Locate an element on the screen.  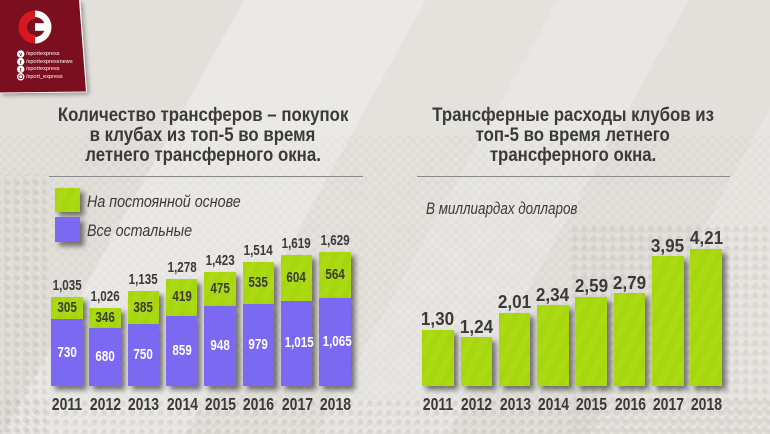
svg-text: f is located at coordinates (21, 63).